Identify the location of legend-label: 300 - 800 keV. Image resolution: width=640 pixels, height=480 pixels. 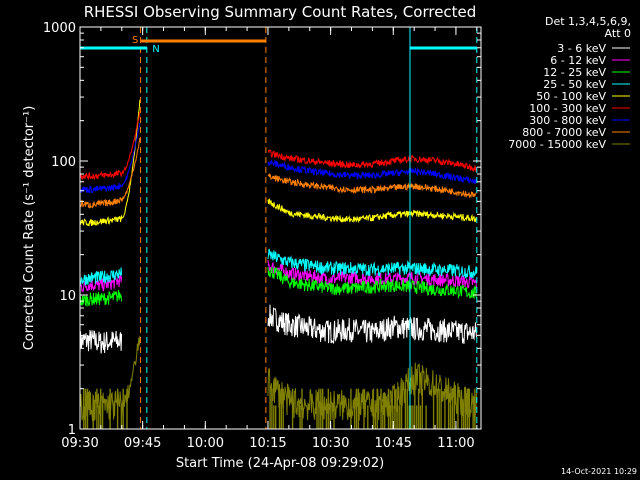
(567, 120).